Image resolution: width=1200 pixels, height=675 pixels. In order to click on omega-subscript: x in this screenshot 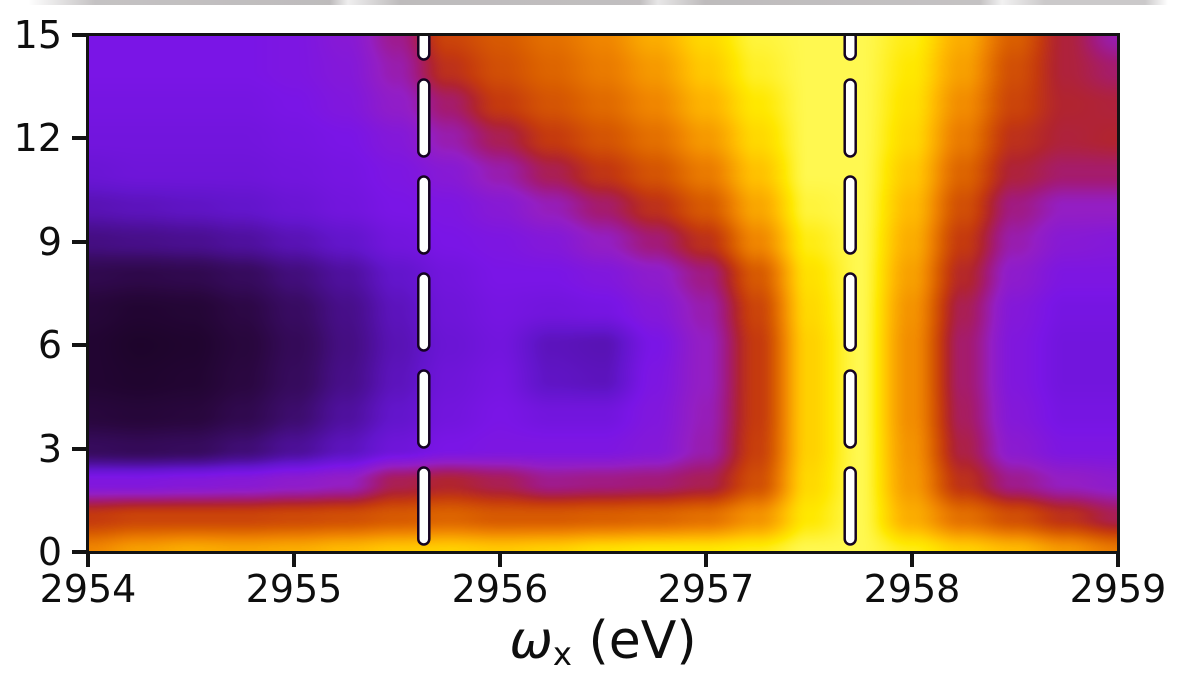, I will do `click(562, 654)`.